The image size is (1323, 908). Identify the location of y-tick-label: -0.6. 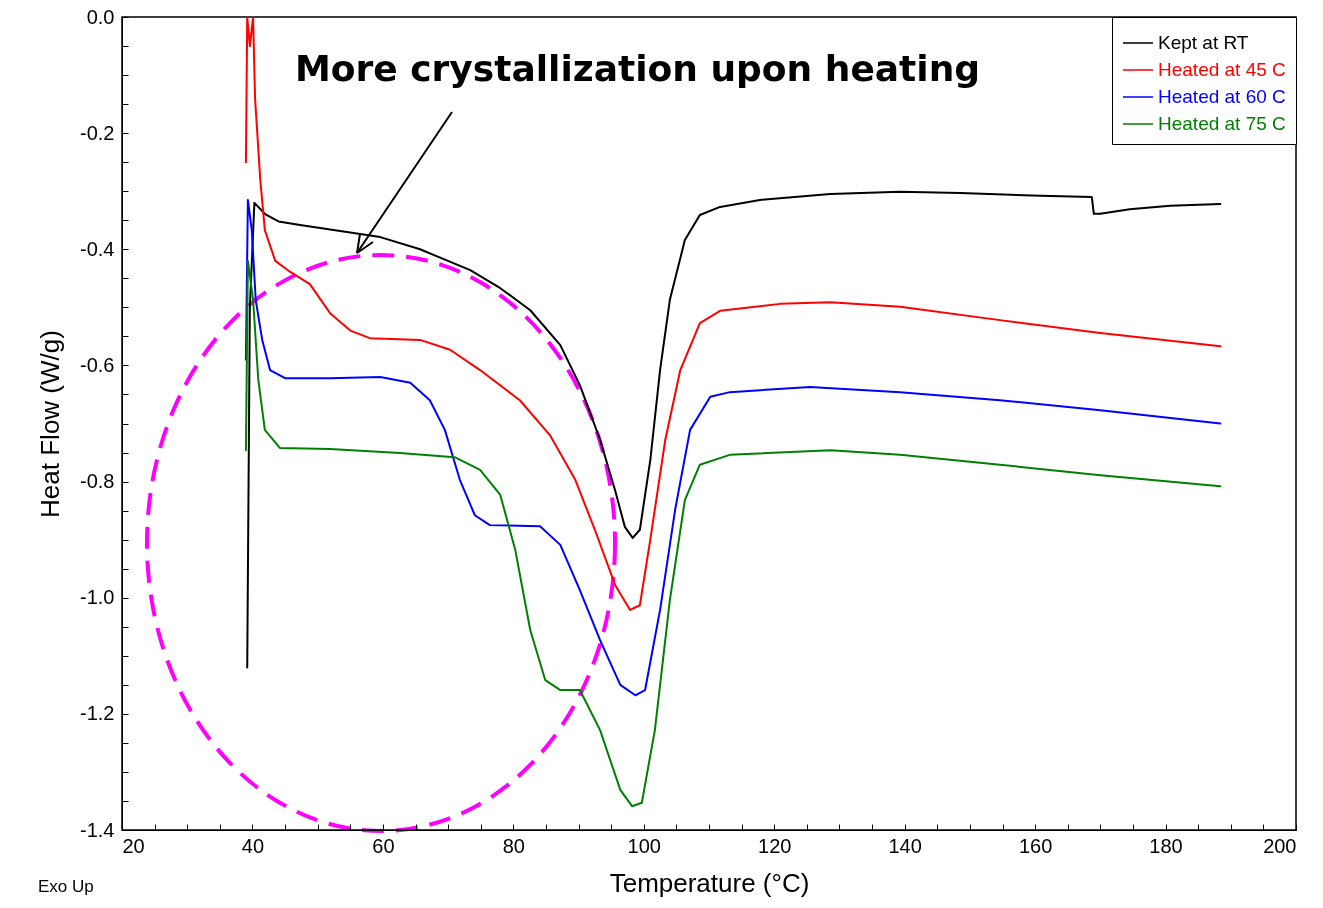
(97, 364).